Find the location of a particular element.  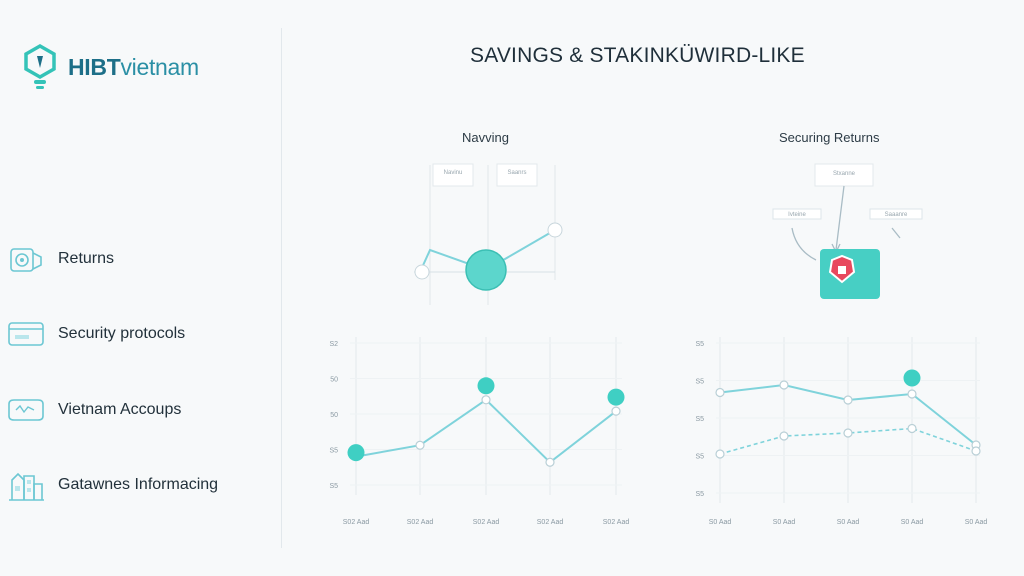

note-text: Saanrs is located at coordinates (516, 173).